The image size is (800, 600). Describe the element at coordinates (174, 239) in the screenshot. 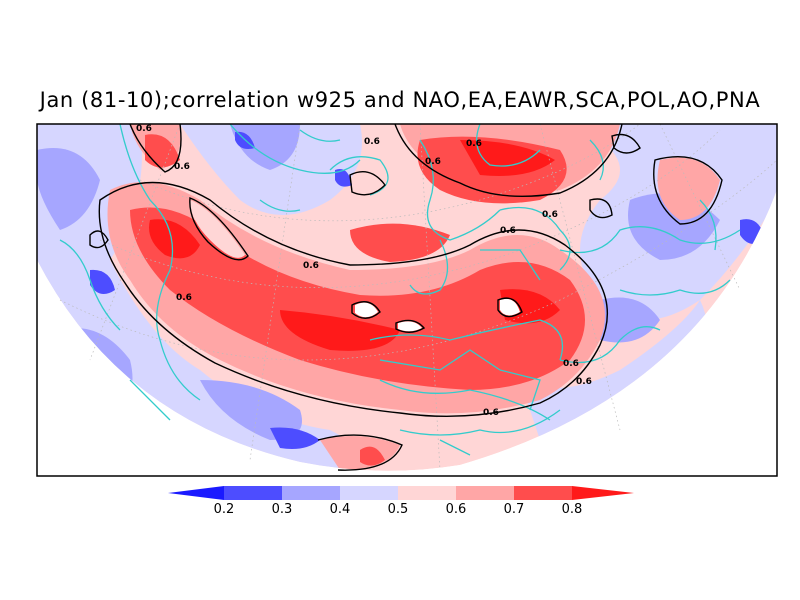

I see `field-region-above-0.8` at that location.